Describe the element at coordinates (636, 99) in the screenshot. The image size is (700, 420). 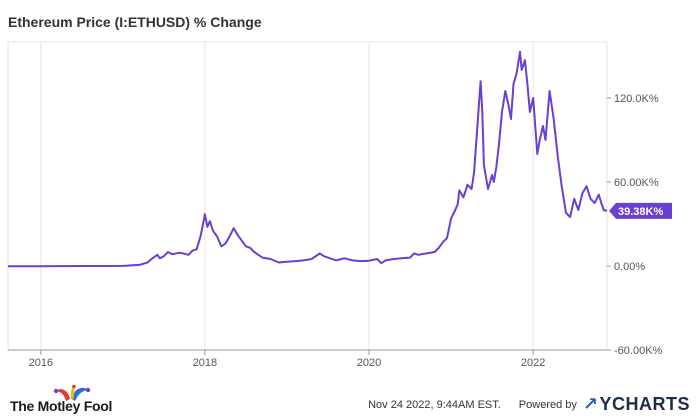
I see `y-tick-label: 120.0K%` at that location.